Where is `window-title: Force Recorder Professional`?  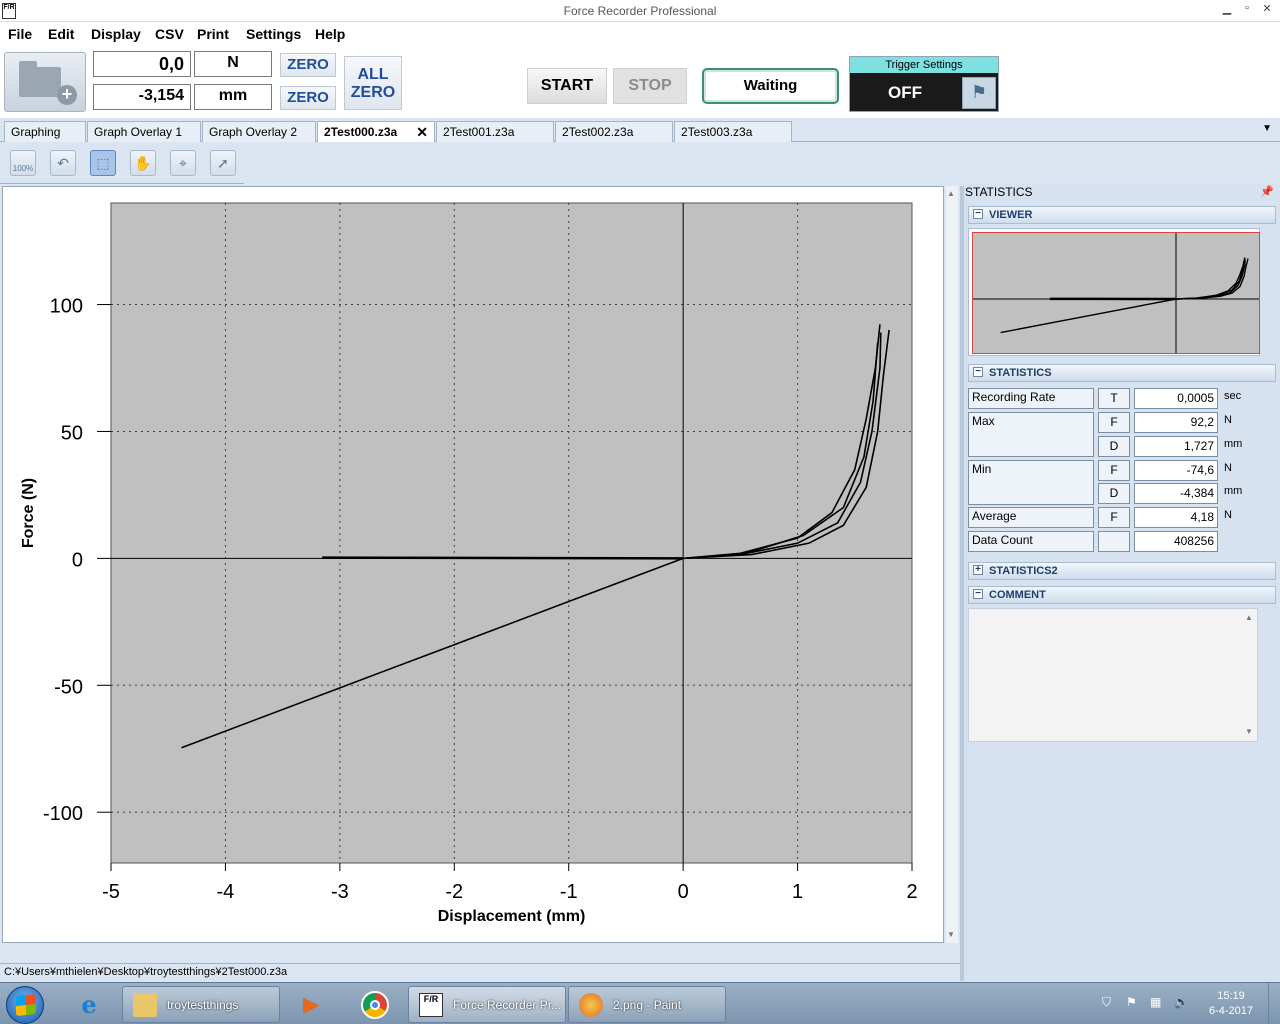 window-title: Force Recorder Professional is located at coordinates (640, 11).